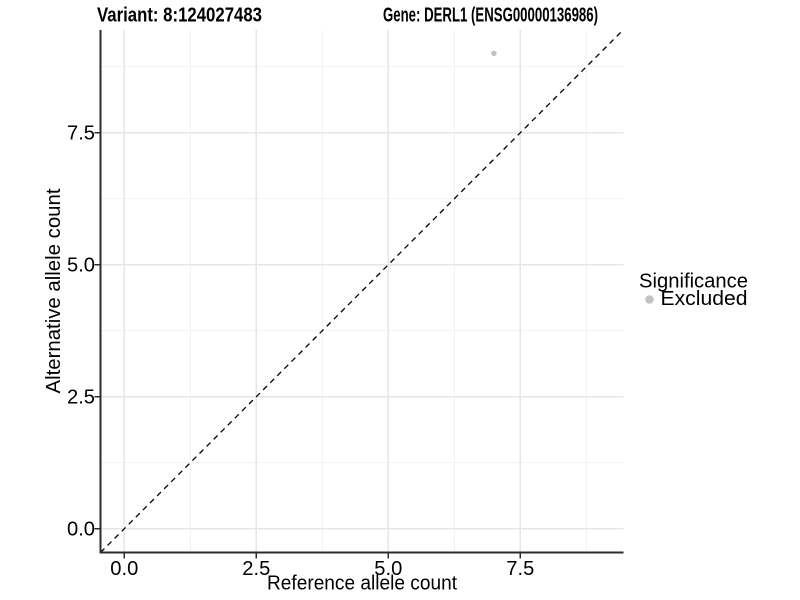 Image resolution: width=800 pixels, height=600 pixels. What do you see at coordinates (693, 282) in the screenshot?
I see `legend-title: Significance` at bounding box center [693, 282].